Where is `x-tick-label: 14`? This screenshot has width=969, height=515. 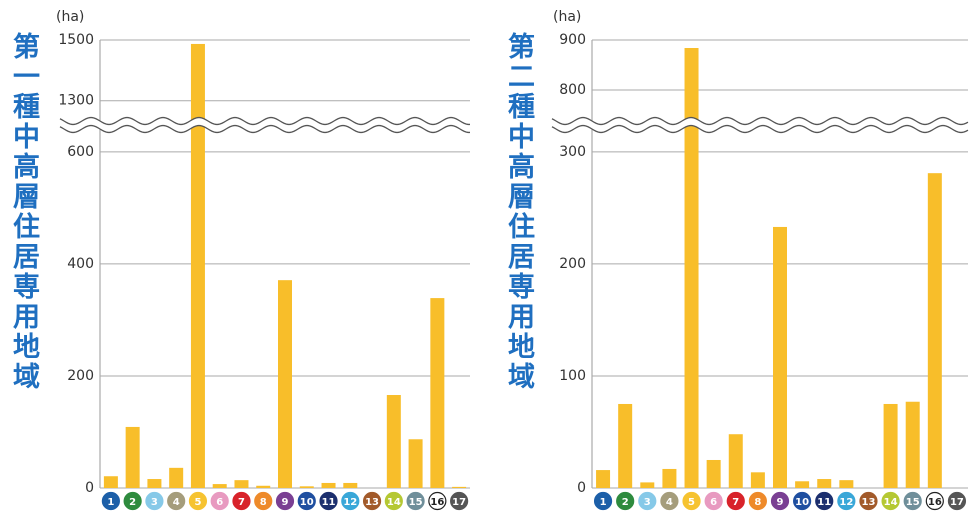 x-tick-label: 14 is located at coordinates (891, 502).